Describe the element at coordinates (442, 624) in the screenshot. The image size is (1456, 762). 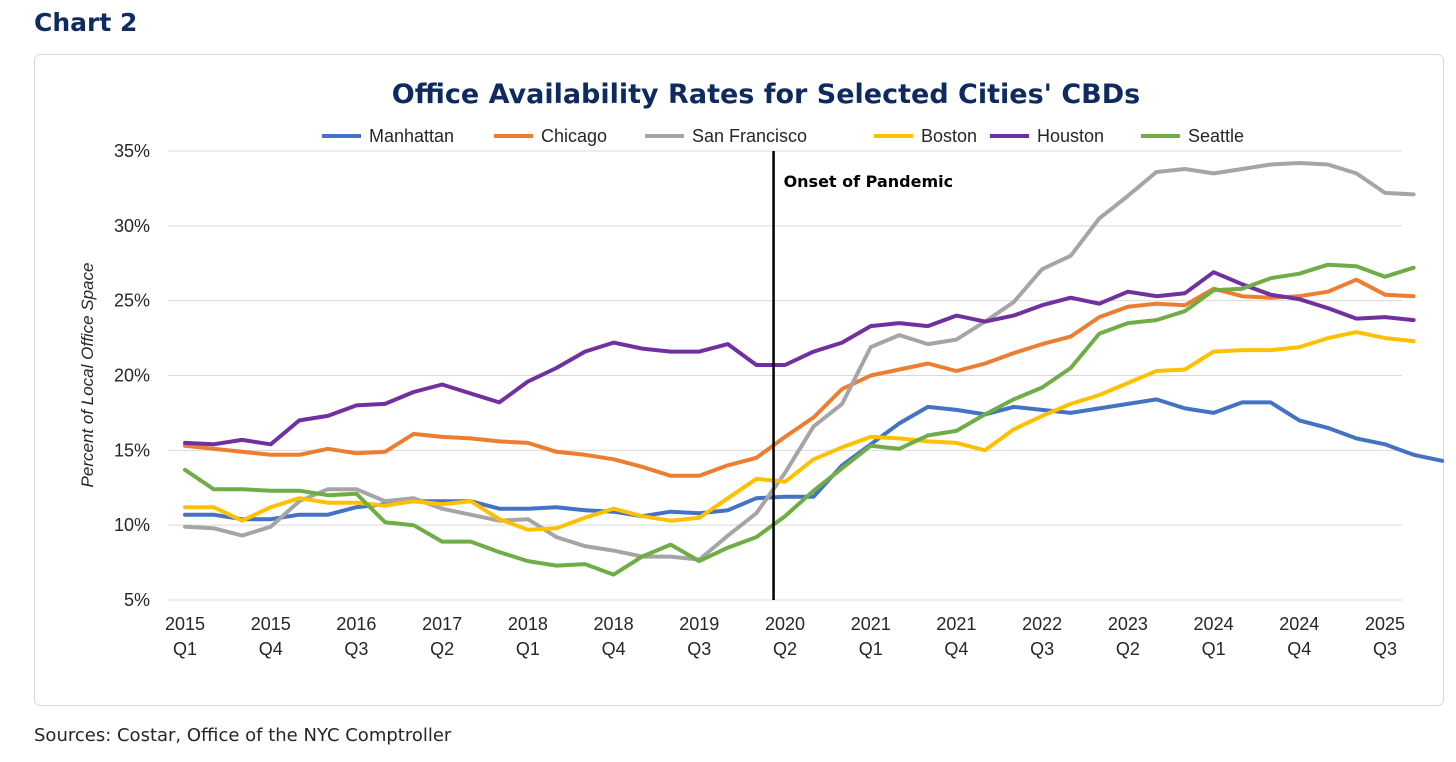
I see `x-tick-label-year: 2017` at that location.